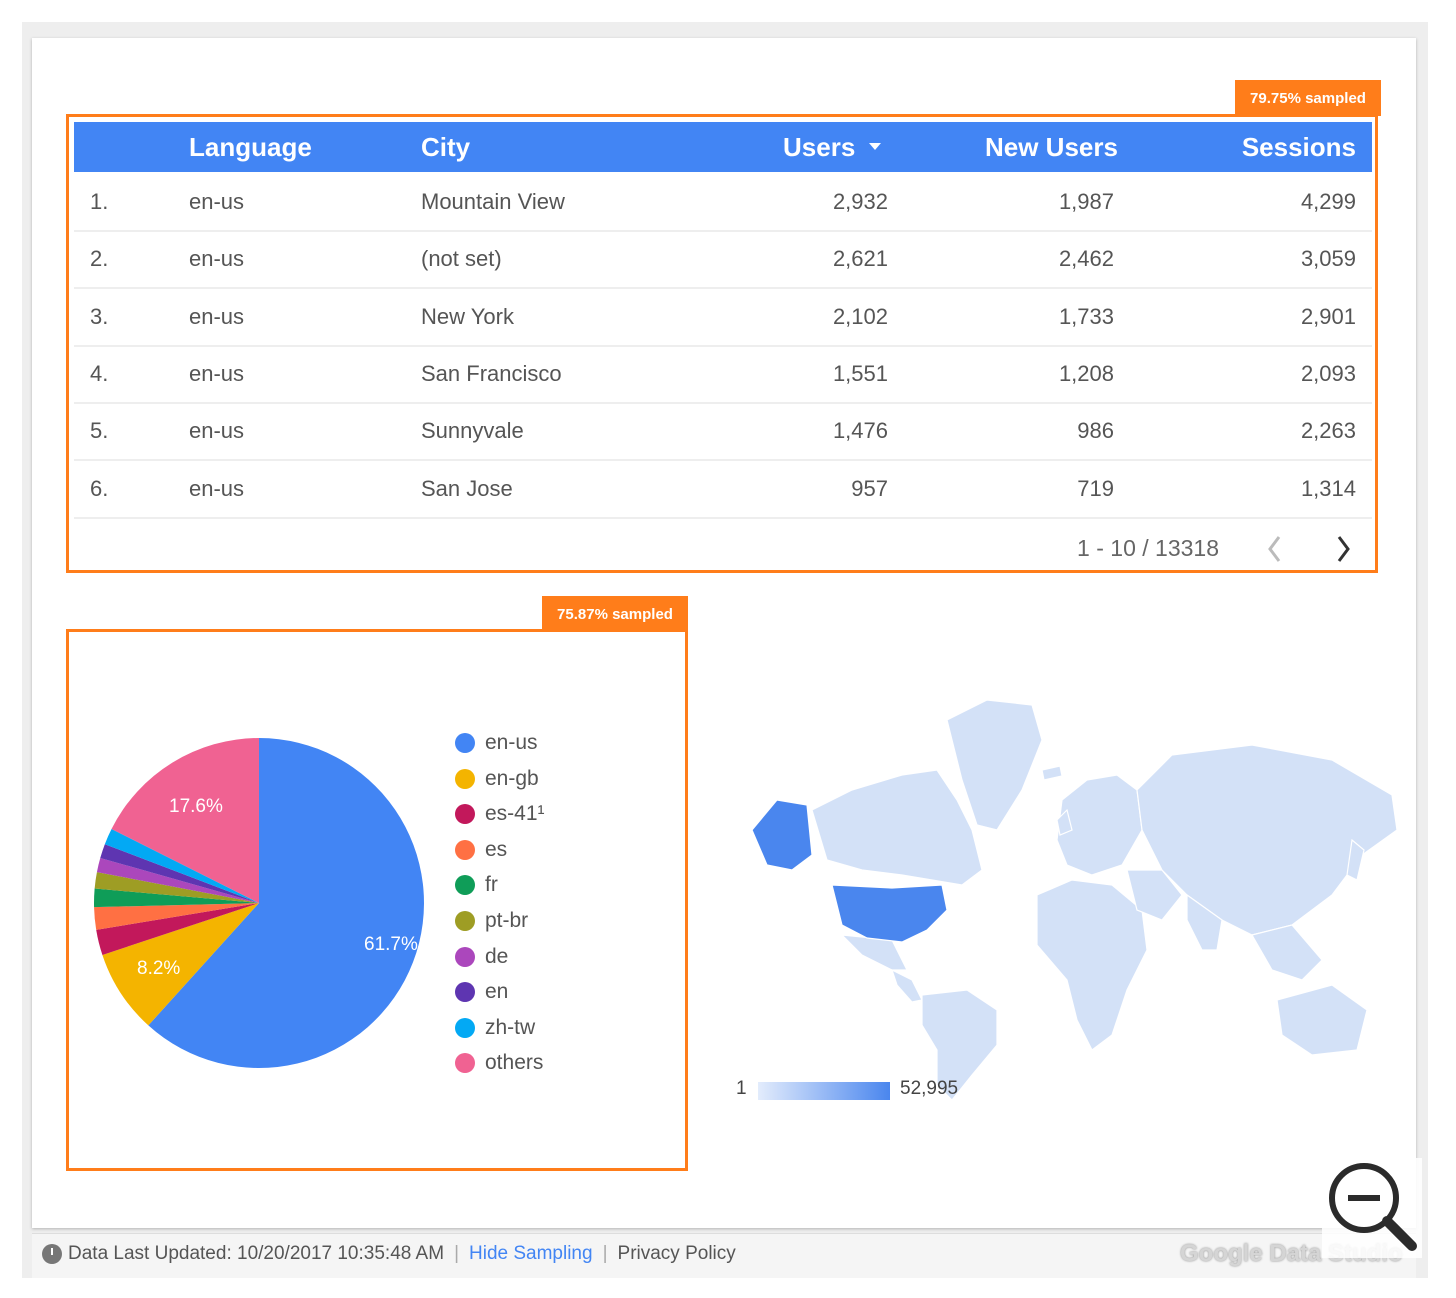 This screenshot has width=1456, height=1298. Describe the element at coordinates (1328, 259) in the screenshot. I see `cell-sessions: 3,059` at that location.